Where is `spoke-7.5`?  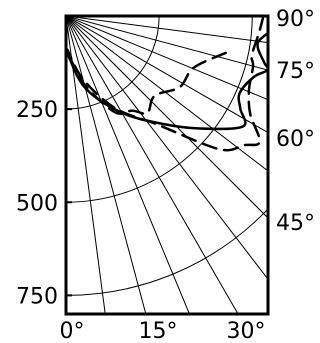 spoke-7.5 is located at coordinates (167, 30).